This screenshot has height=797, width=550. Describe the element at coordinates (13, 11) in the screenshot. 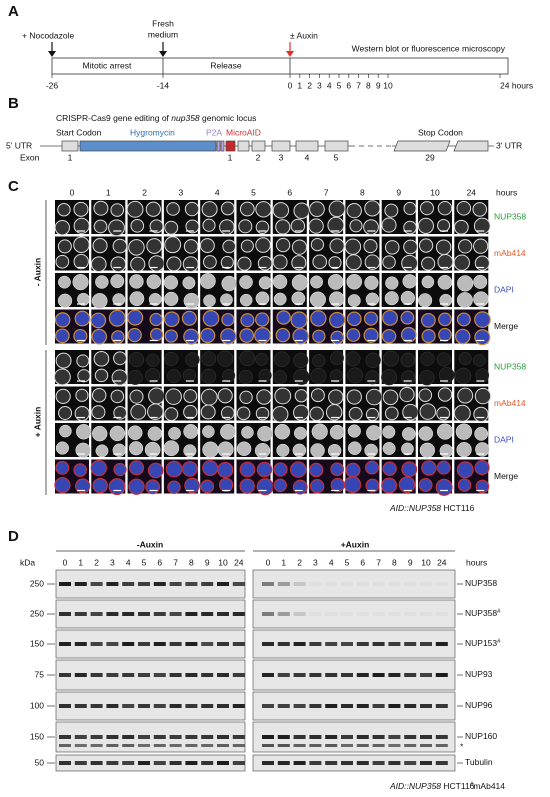

I see `panel-label: A` at that location.